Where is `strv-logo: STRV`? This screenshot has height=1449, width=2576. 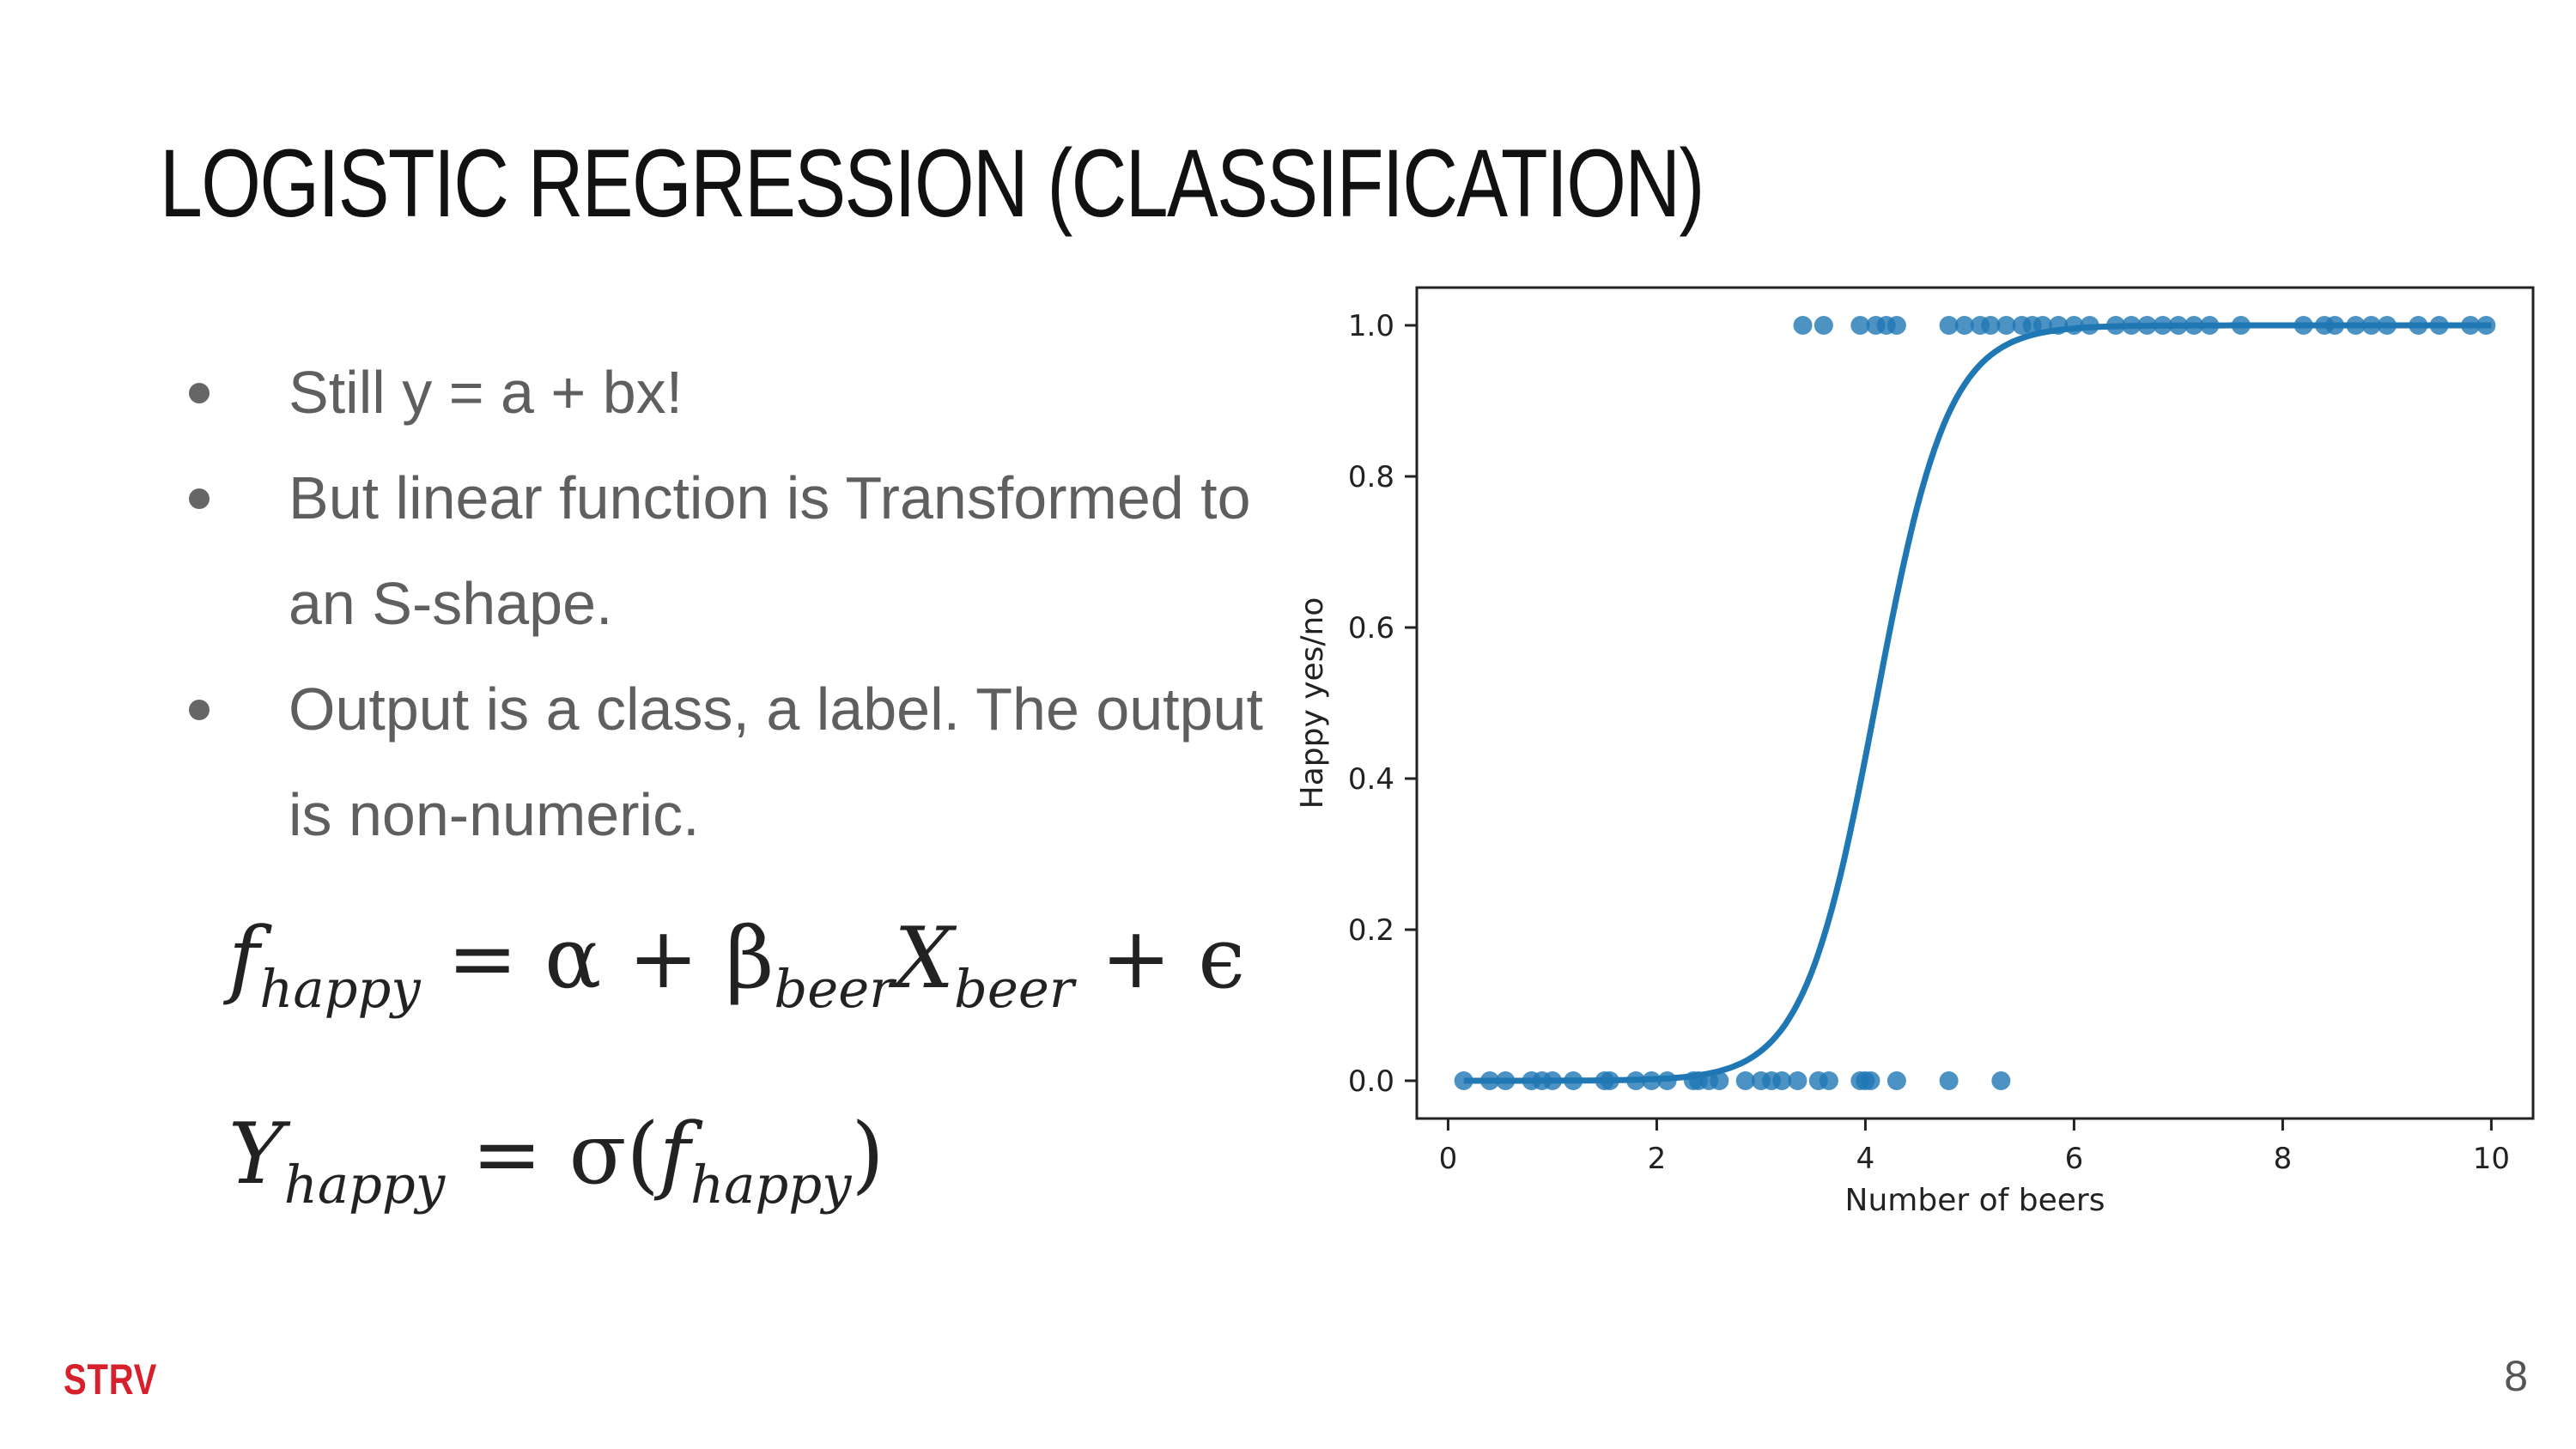
strv-logo: STRV is located at coordinates (111, 1379).